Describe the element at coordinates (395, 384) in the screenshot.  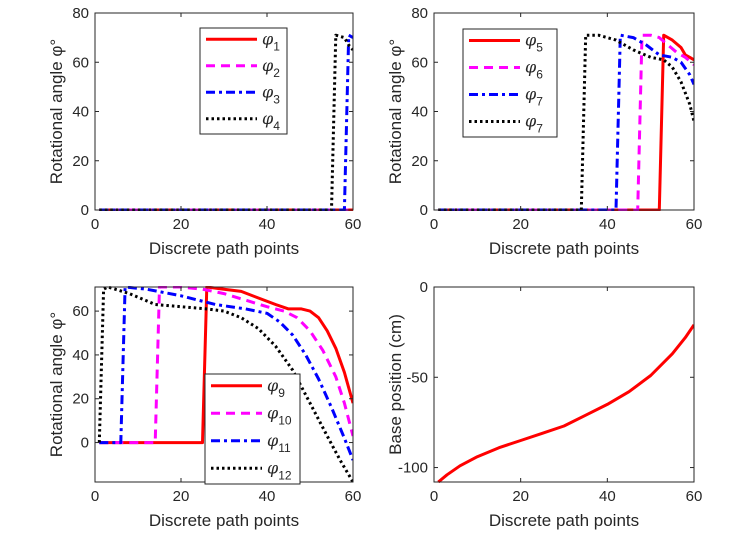
I see `y-axis-label: Base position (cm)` at that location.